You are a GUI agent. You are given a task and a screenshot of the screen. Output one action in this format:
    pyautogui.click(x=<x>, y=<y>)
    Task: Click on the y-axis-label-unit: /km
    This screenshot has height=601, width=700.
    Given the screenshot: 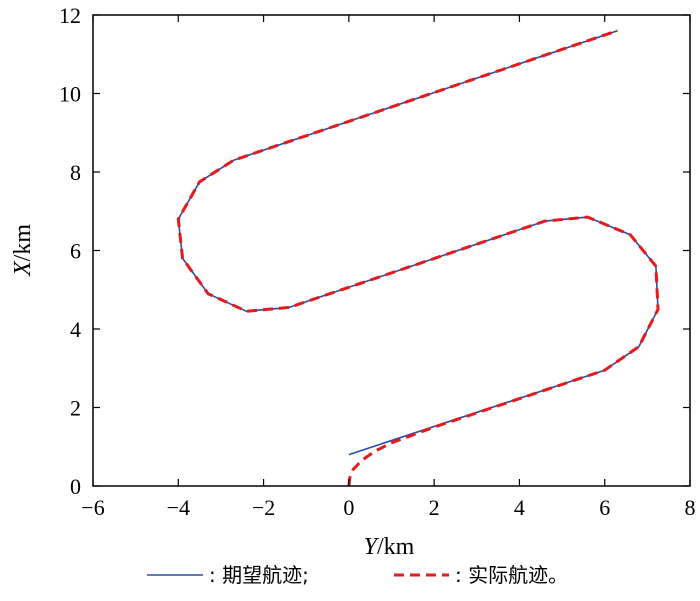 What is the action you would take?
    pyautogui.click(x=23, y=243)
    